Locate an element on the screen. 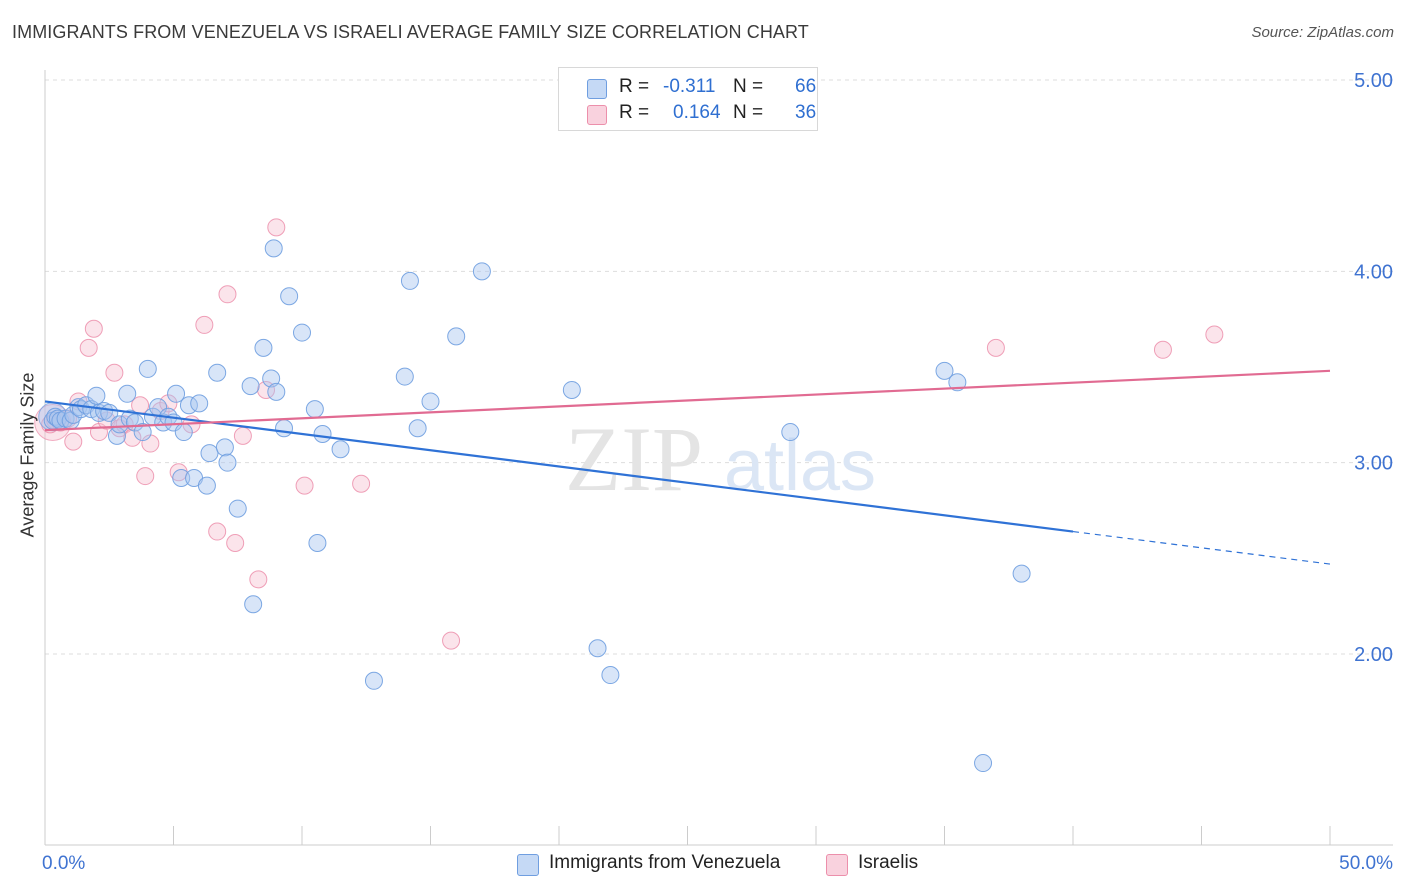 The width and height of the screenshot is (1406, 892). y-axis-label: Average Family Size is located at coordinates (27, 455).